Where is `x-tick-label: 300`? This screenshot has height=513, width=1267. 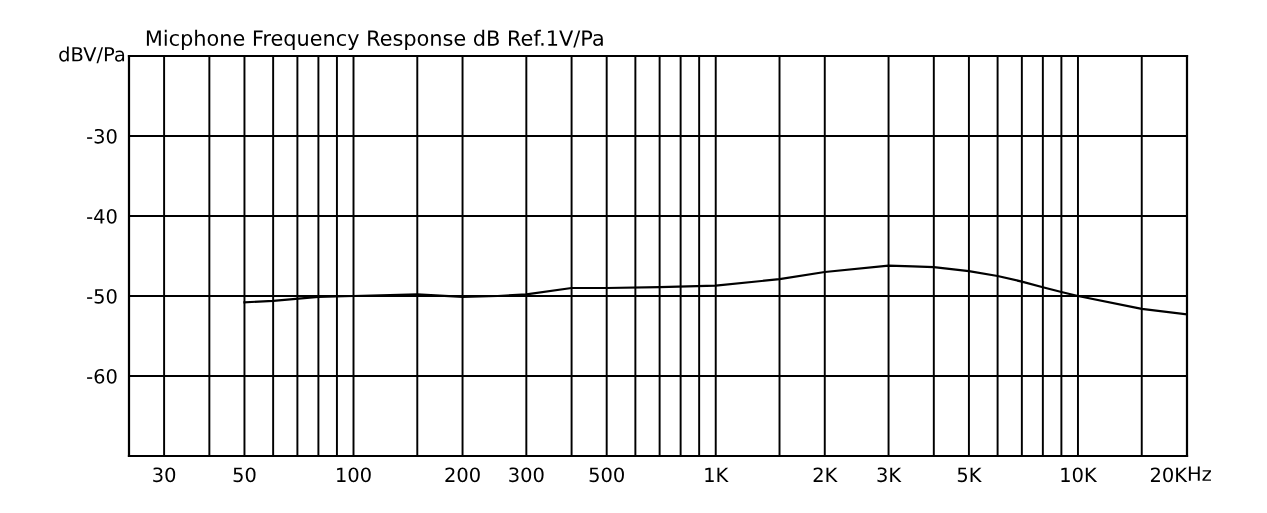 x-tick-label: 300 is located at coordinates (526, 475).